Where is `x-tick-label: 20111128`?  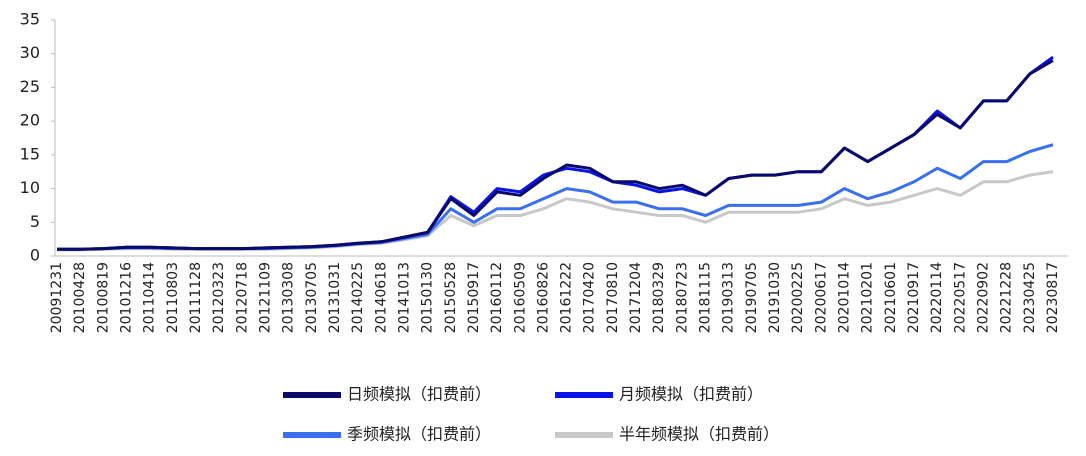 x-tick-label: 20111128 is located at coordinates (196, 297).